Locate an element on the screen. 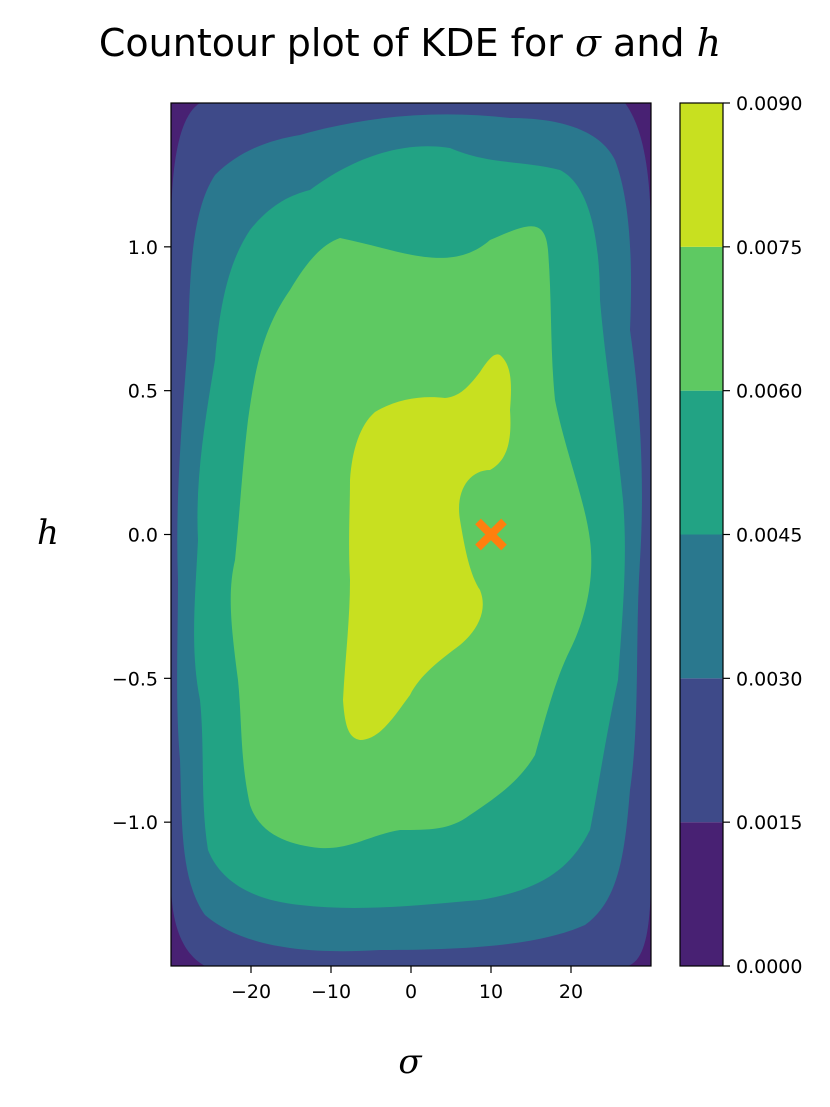 Image resolution: width=830 pixels, height=1107 pixels. colorbar-tick-label: 0.0060 is located at coordinates (769, 392).